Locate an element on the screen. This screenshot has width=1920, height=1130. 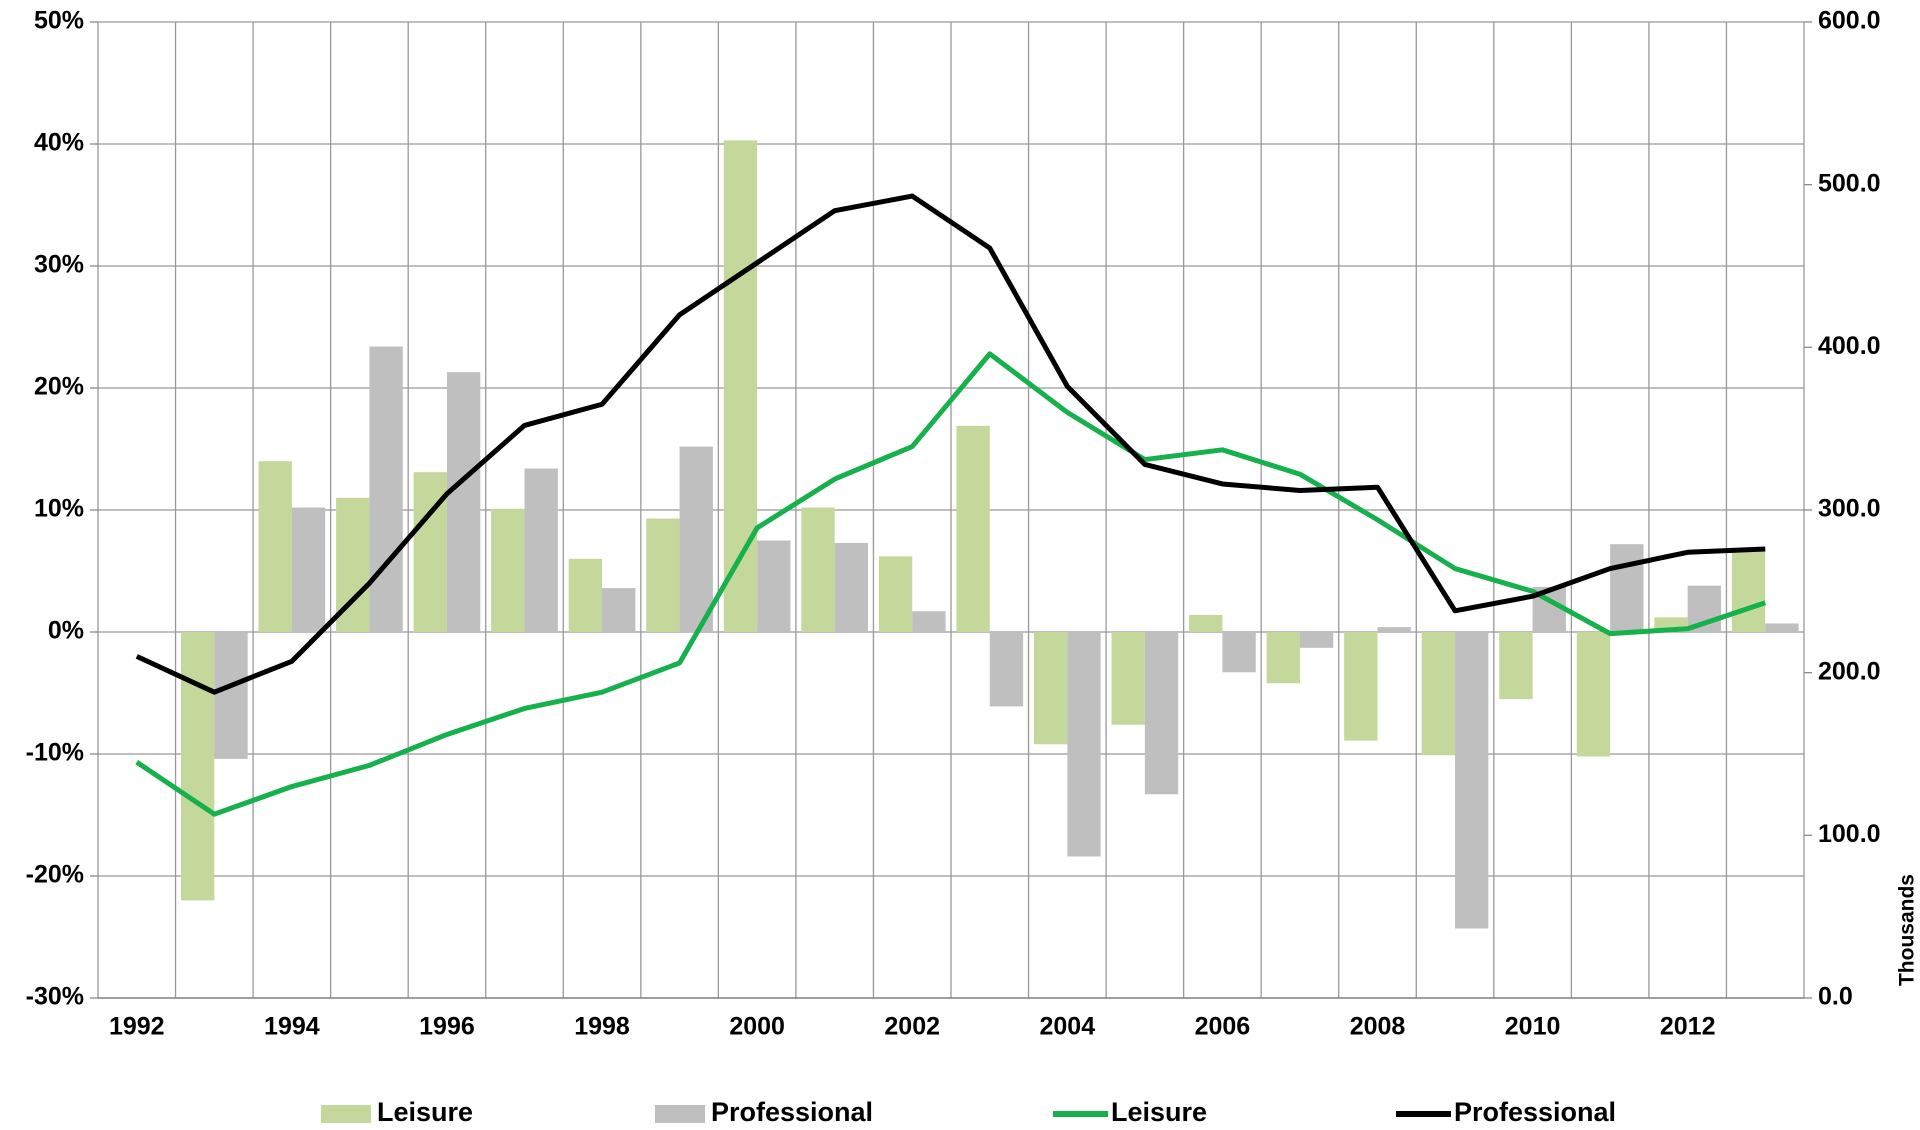
y-tick-label: -30% is located at coordinates (55, 997).